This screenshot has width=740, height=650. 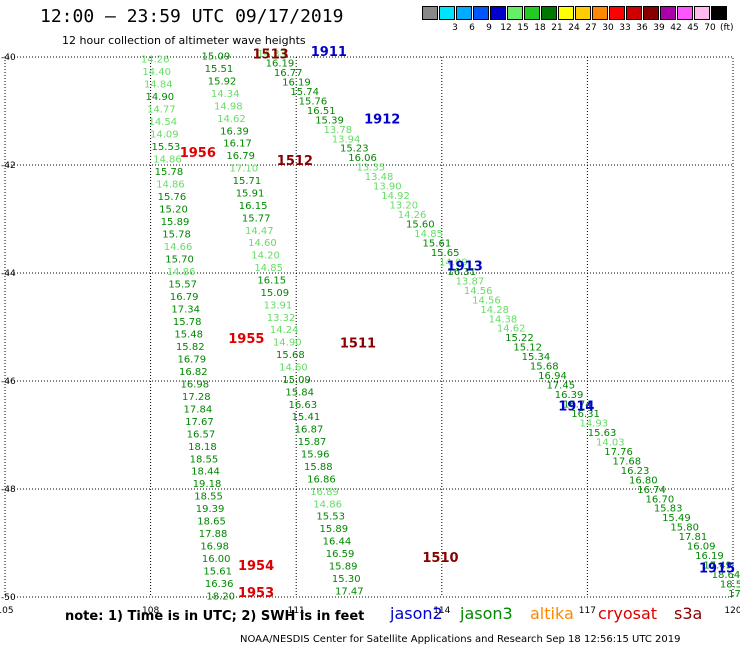 What do you see at coordinates (195, 384) in the screenshot?
I see `swh-value: 16.98` at bounding box center [195, 384].